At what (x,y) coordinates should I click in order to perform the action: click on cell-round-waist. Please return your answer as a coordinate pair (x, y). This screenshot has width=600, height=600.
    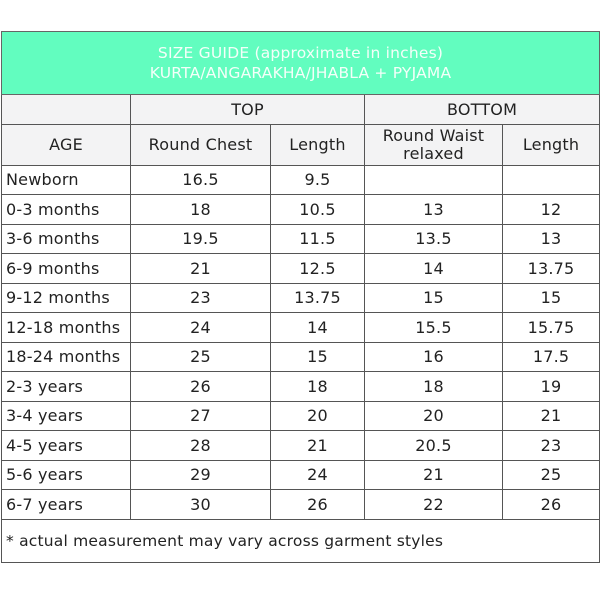
    Looking at the image, I should click on (433, 179).